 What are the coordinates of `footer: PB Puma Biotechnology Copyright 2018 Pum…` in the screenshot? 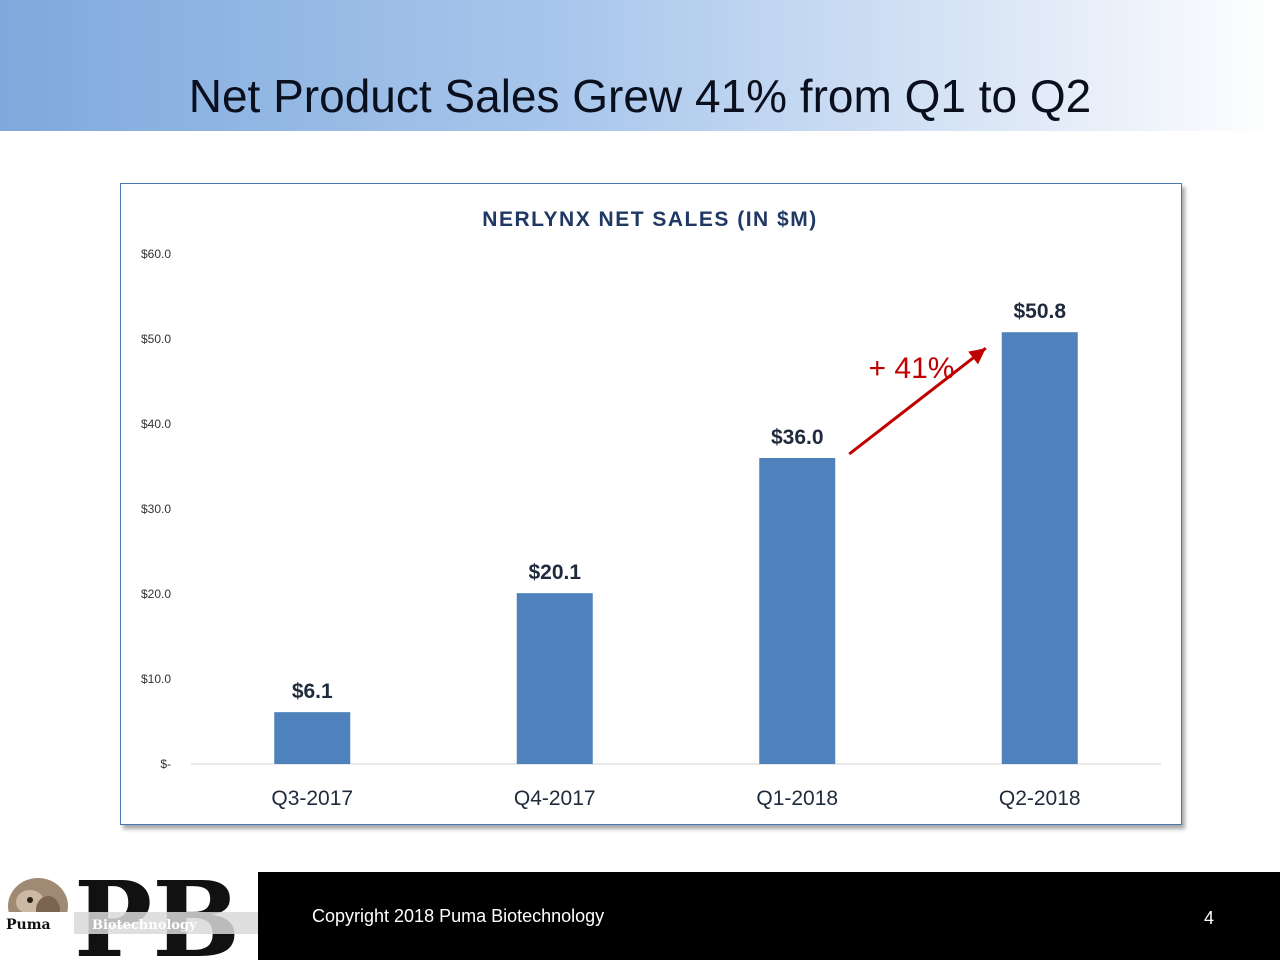 It's located at (640, 911).